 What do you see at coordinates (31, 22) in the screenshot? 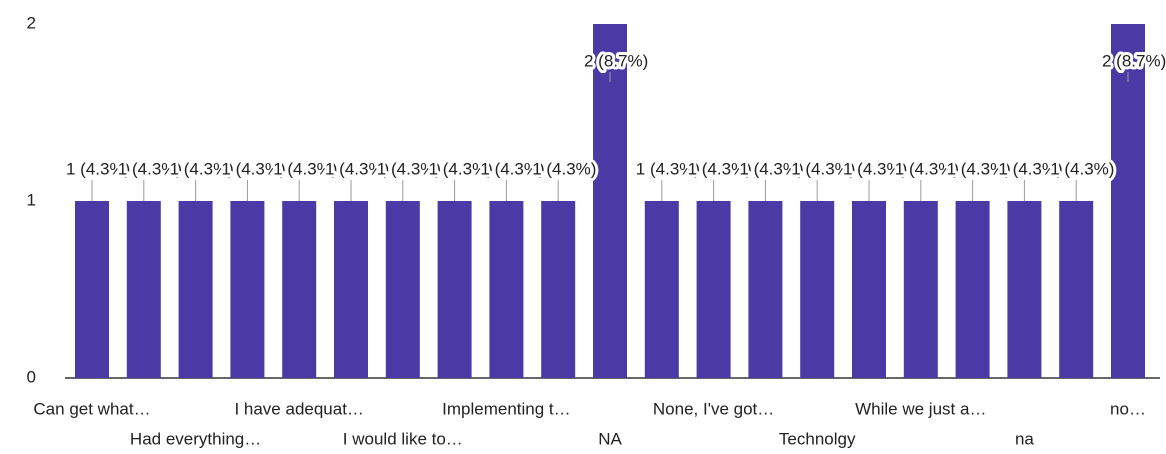
I see `y-tick-label: 2` at bounding box center [31, 22].